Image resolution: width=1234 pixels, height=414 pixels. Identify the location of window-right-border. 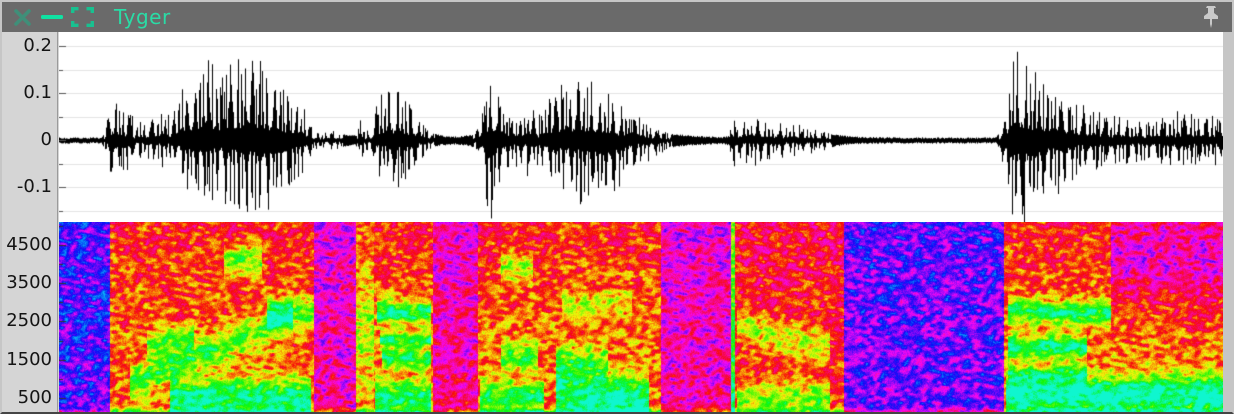
(1227, 222).